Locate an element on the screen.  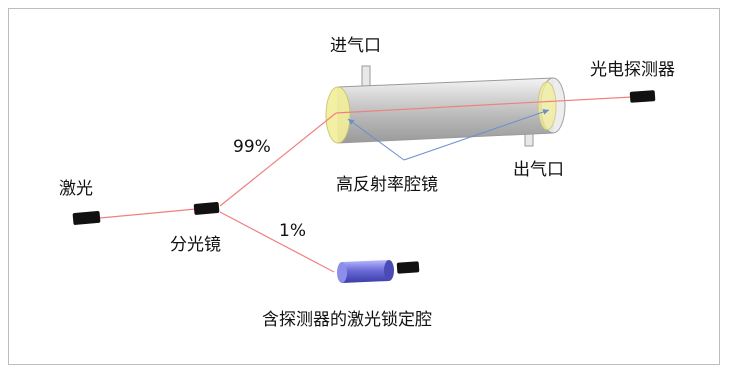
beam-laser-to-splitter is located at coordinates (148, 213).